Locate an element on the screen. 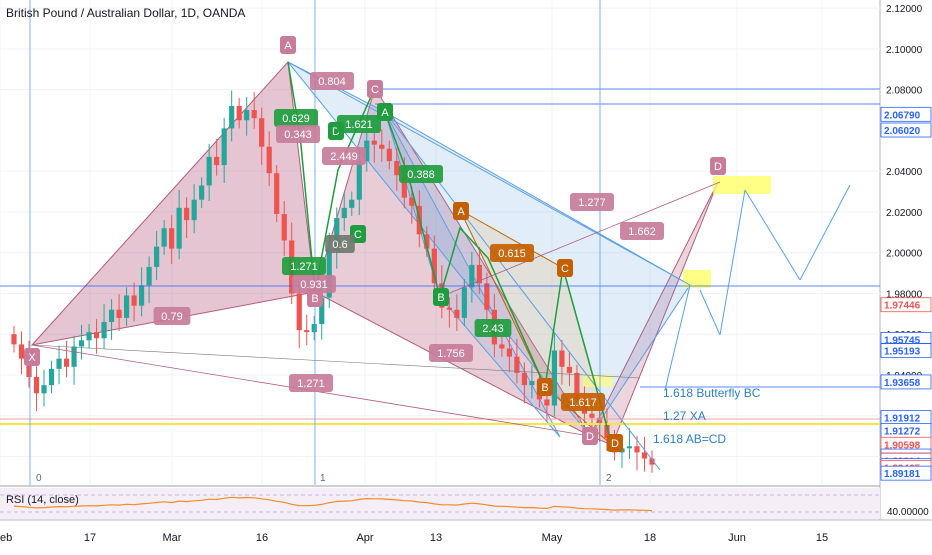 The width and height of the screenshot is (932, 555). rsi-label: RSI (14, close) is located at coordinates (42, 500).